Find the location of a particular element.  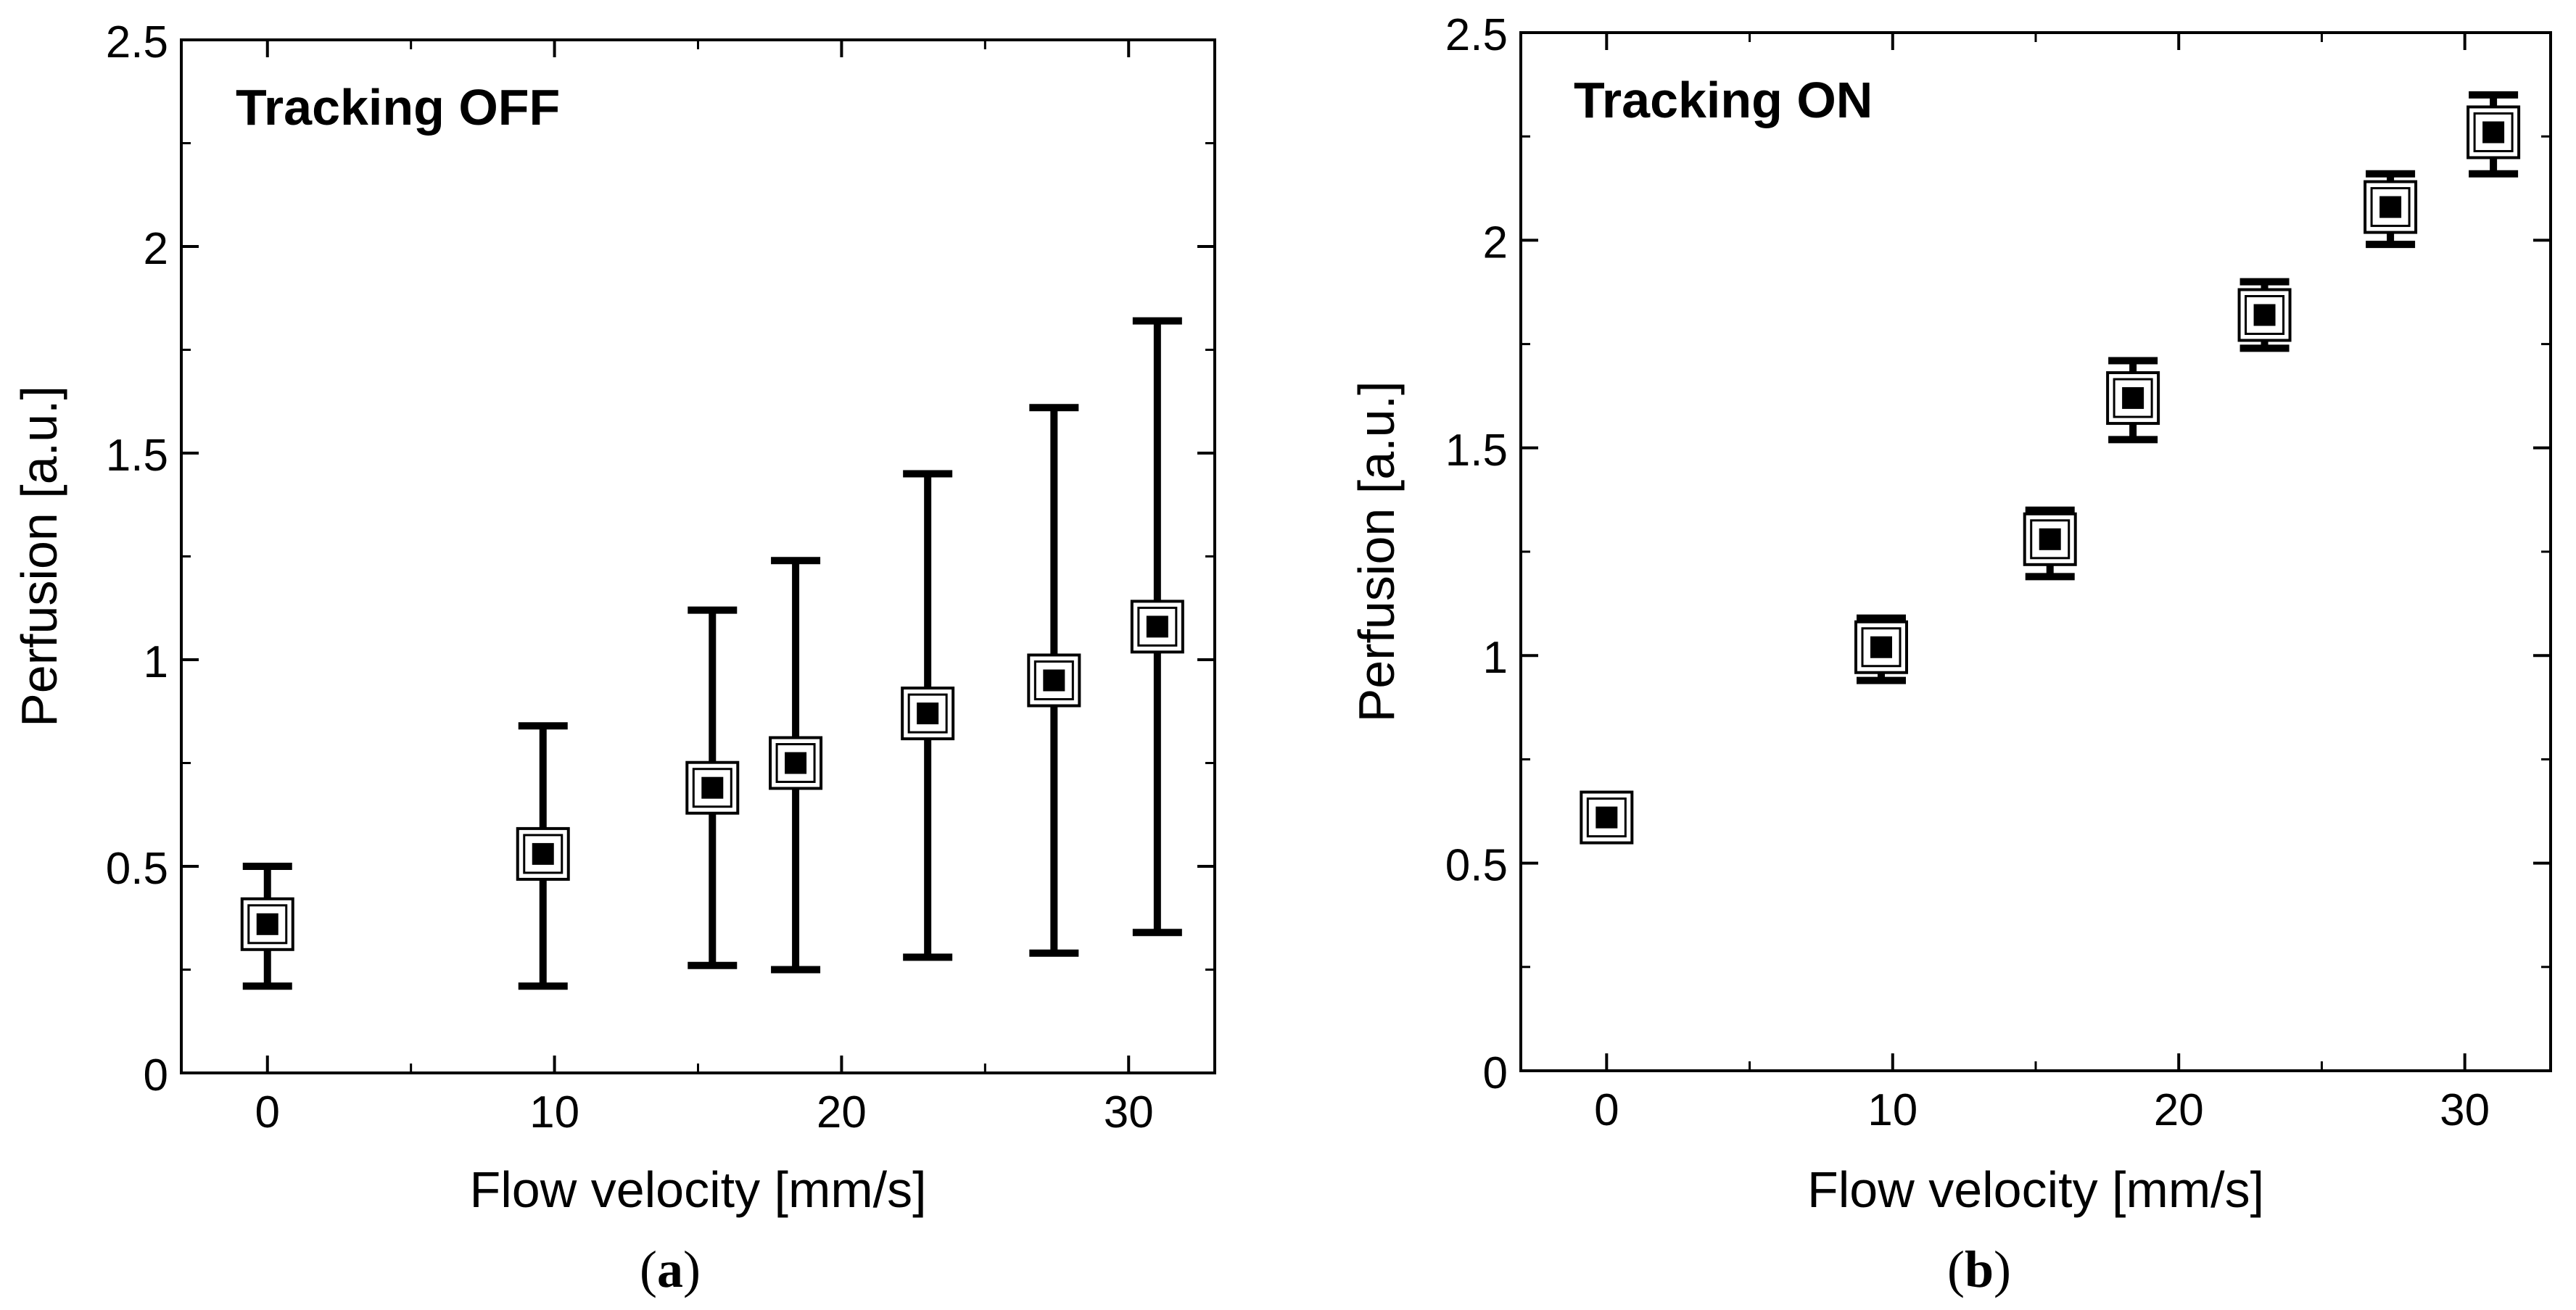

y-axis-label-b: Perfusion [a.u.] is located at coordinates (1376, 552).